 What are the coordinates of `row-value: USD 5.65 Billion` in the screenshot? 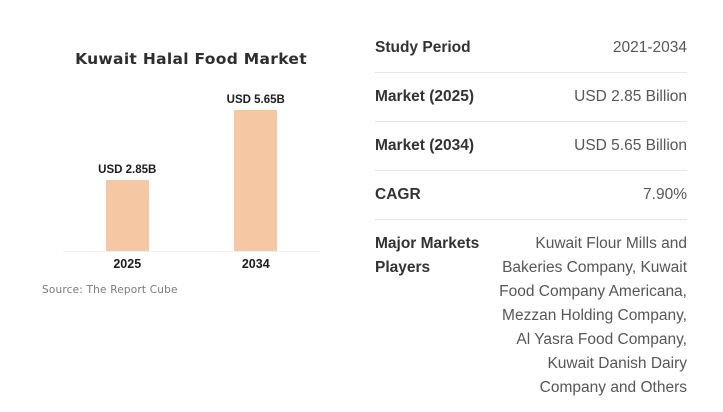 It's located at (630, 146).